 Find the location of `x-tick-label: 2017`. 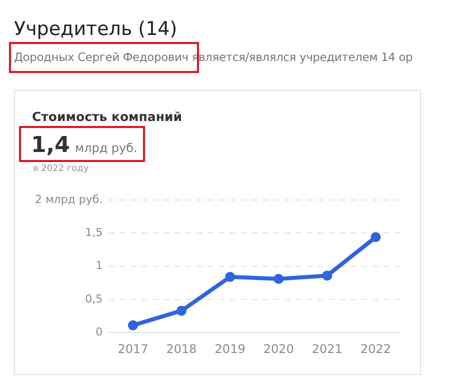

x-tick-label: 2017 is located at coordinates (133, 349).